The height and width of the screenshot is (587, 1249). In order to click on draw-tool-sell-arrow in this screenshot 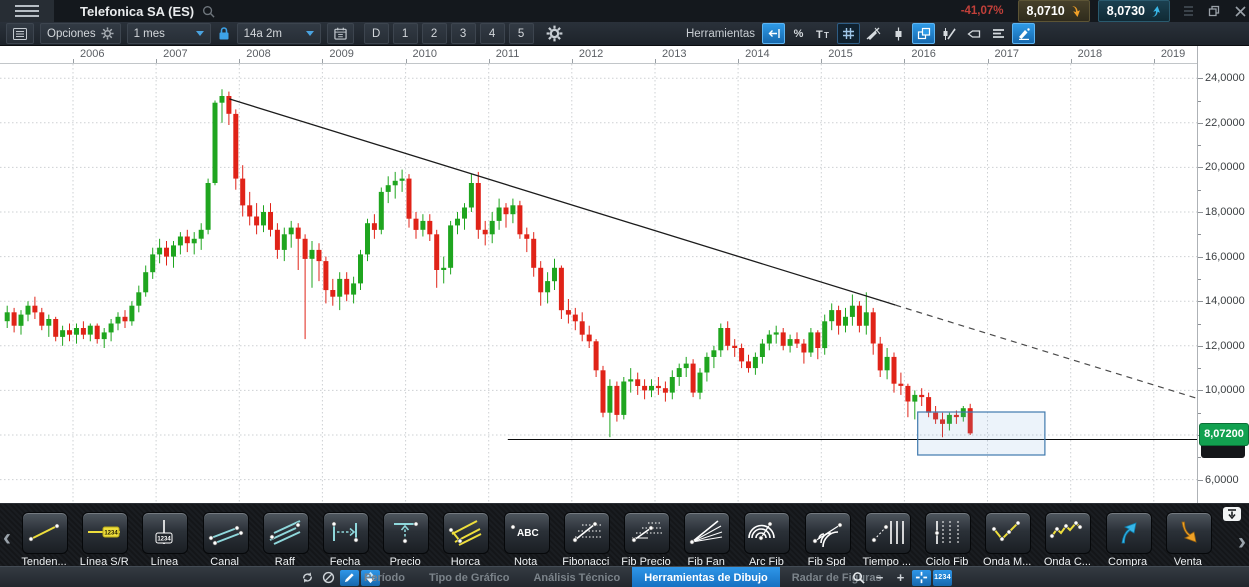, I will do `click(1188, 533)`.